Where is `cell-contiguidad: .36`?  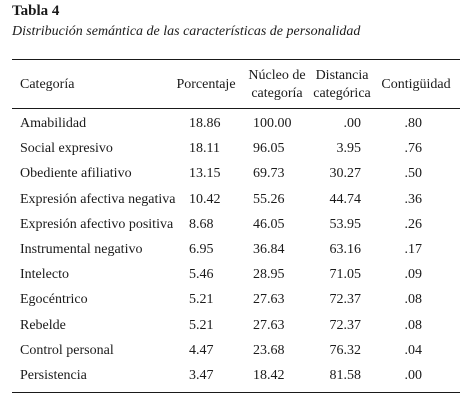
cell-contiguidad: .36 is located at coordinates (413, 199).